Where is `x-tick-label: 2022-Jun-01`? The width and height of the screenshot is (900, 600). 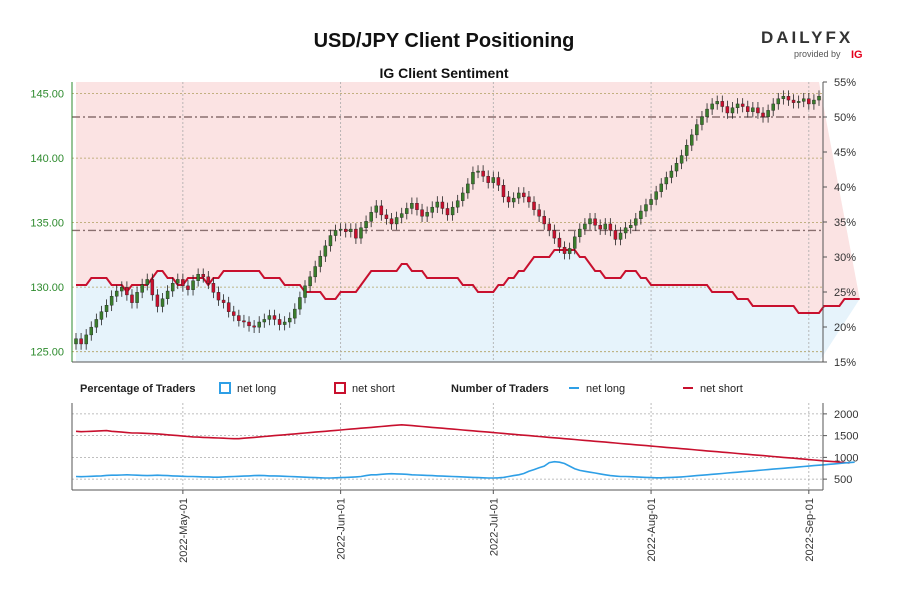 x-tick-label: 2022-Jun-01 is located at coordinates (342, 529).